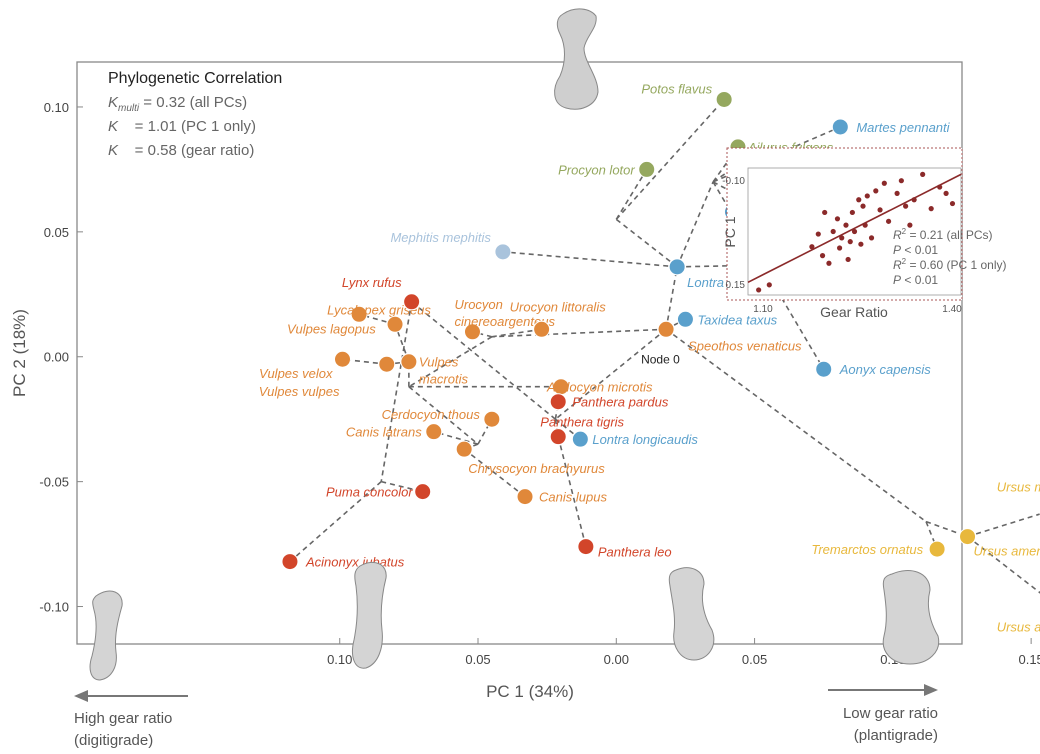 The width and height of the screenshot is (1040, 754). Describe the element at coordinates (504, 321) in the screenshot. I see `label-urocyon-cinereoargenteus-line-2: cinereoargenteus` at that location.